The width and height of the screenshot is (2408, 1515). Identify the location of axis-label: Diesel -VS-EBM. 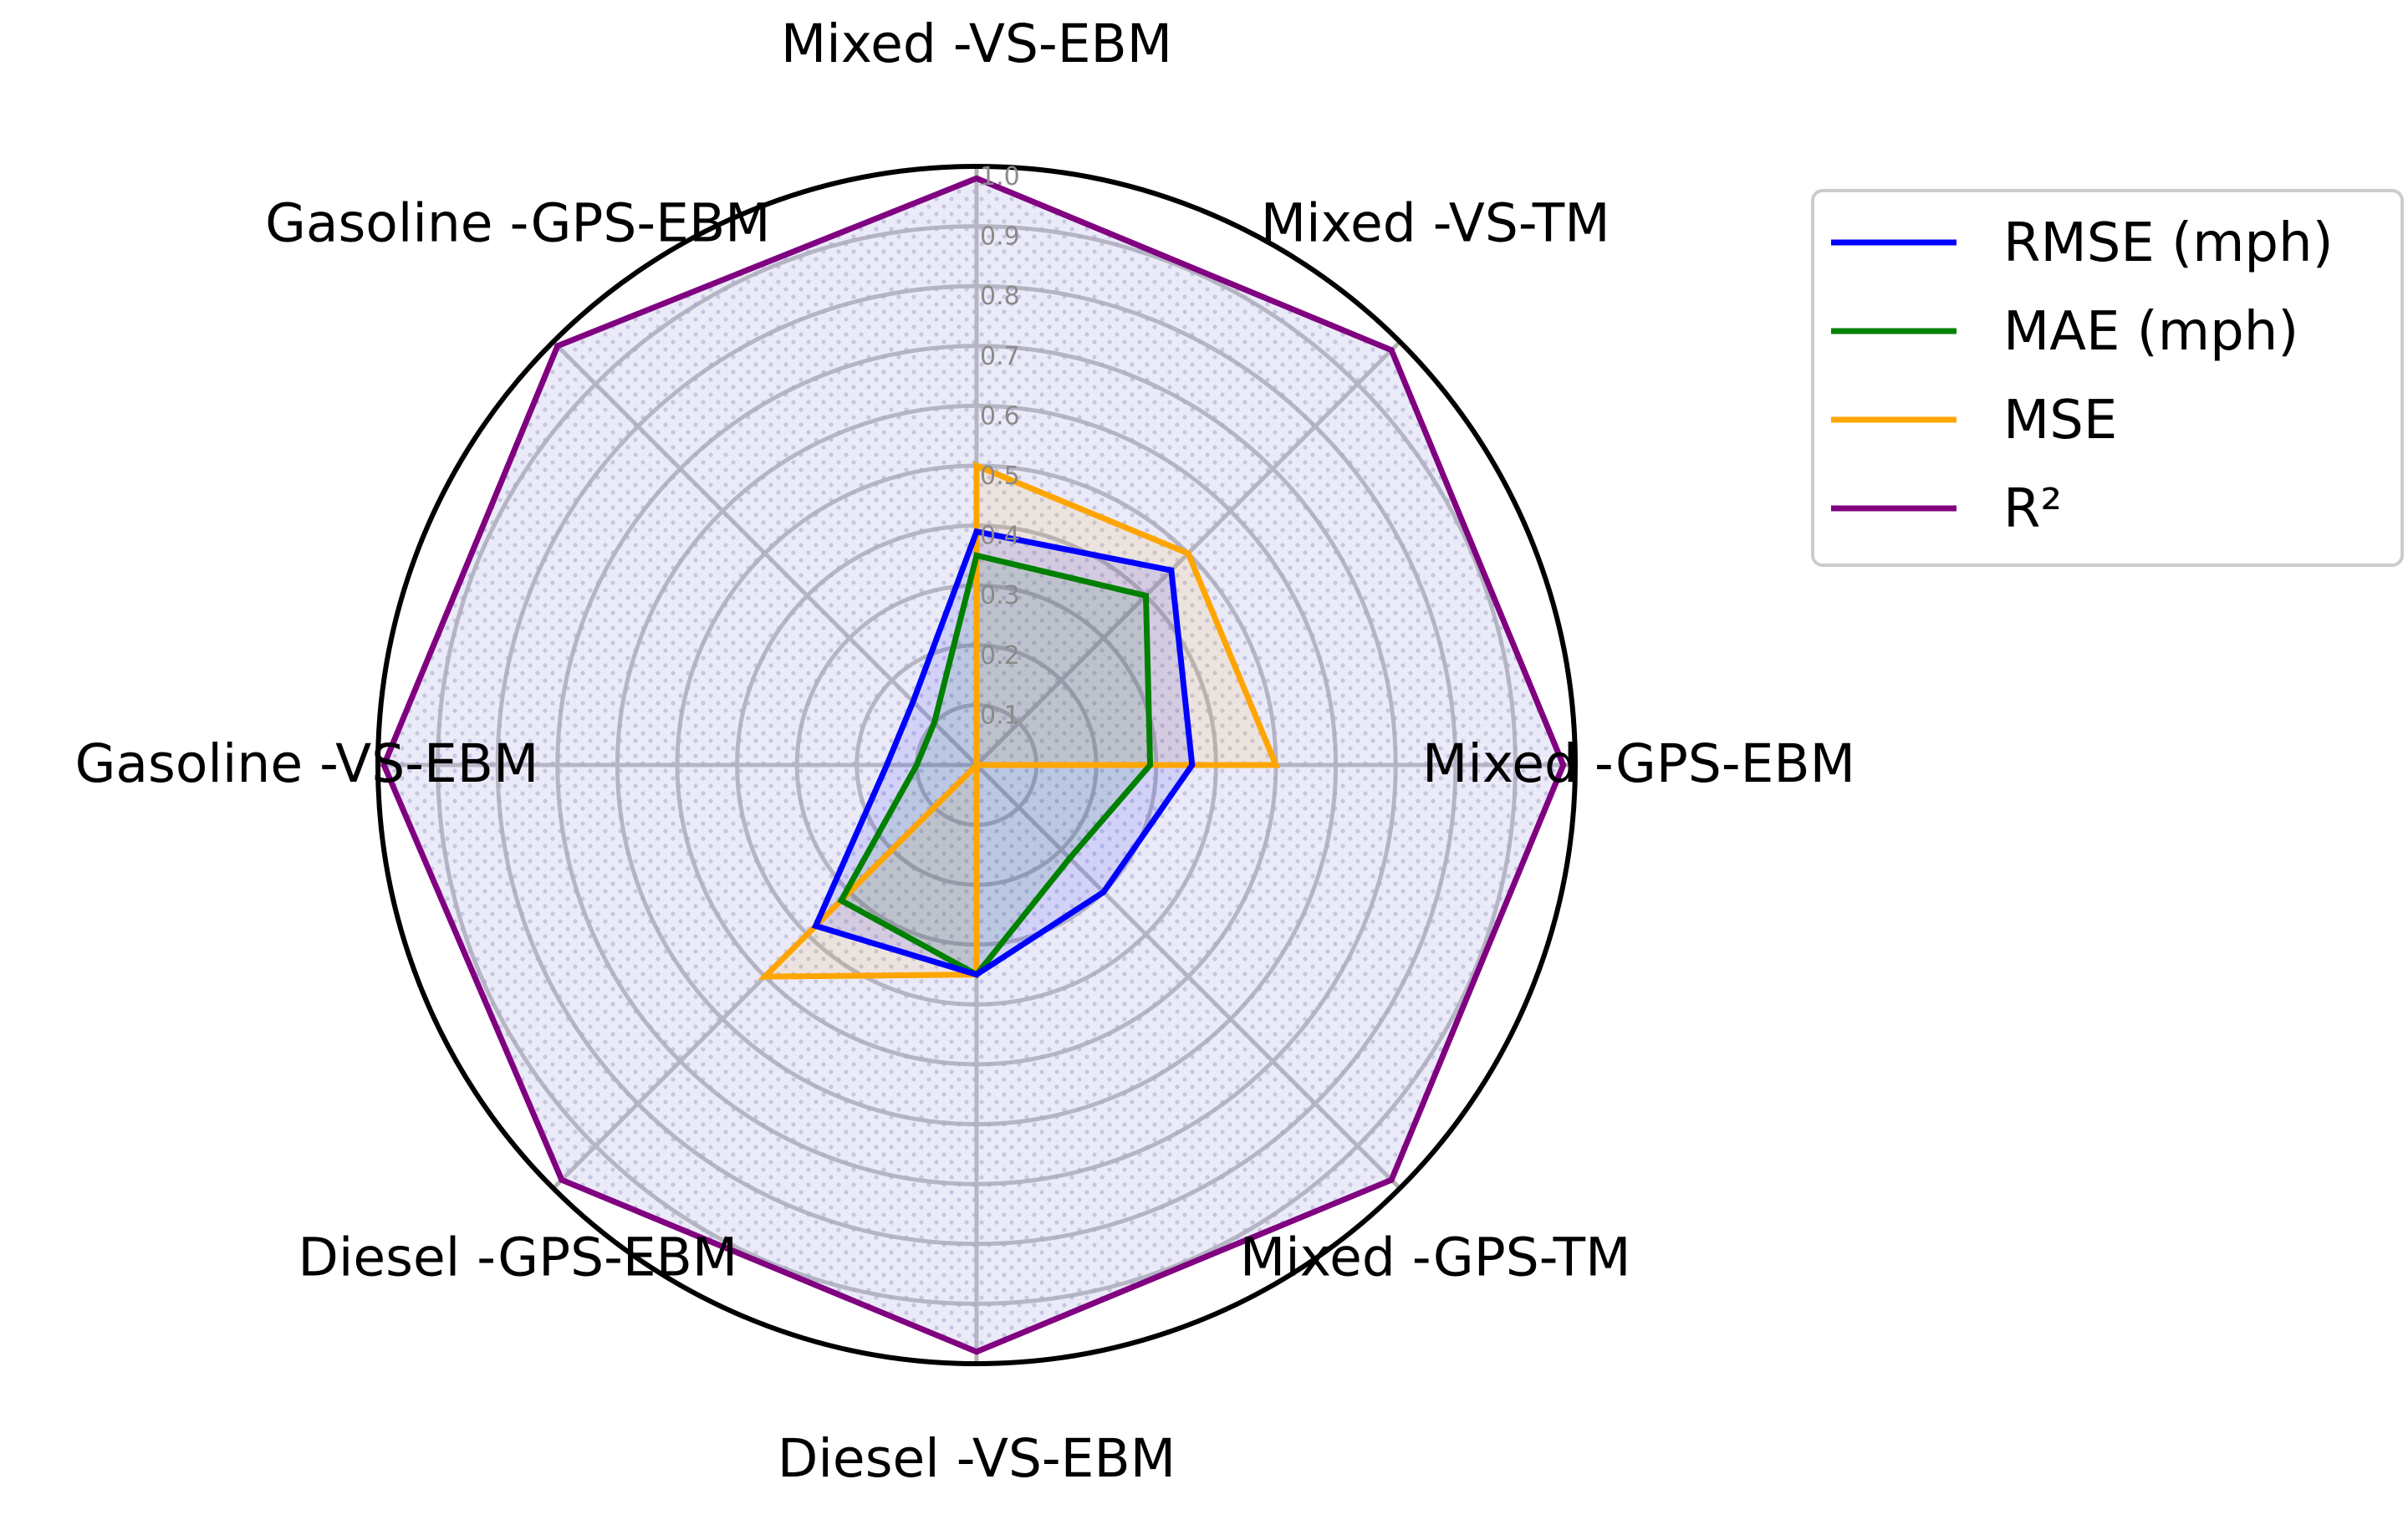
(977, 1458).